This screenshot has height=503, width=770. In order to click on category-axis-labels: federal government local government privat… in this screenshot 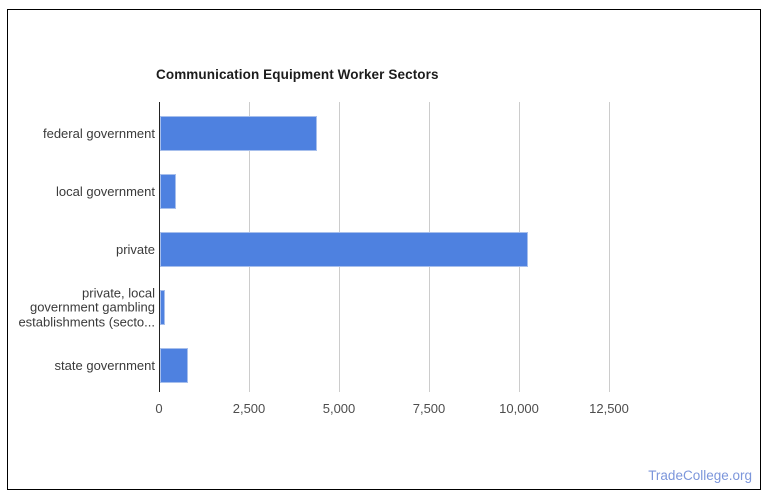, I will do `click(84, 247)`.